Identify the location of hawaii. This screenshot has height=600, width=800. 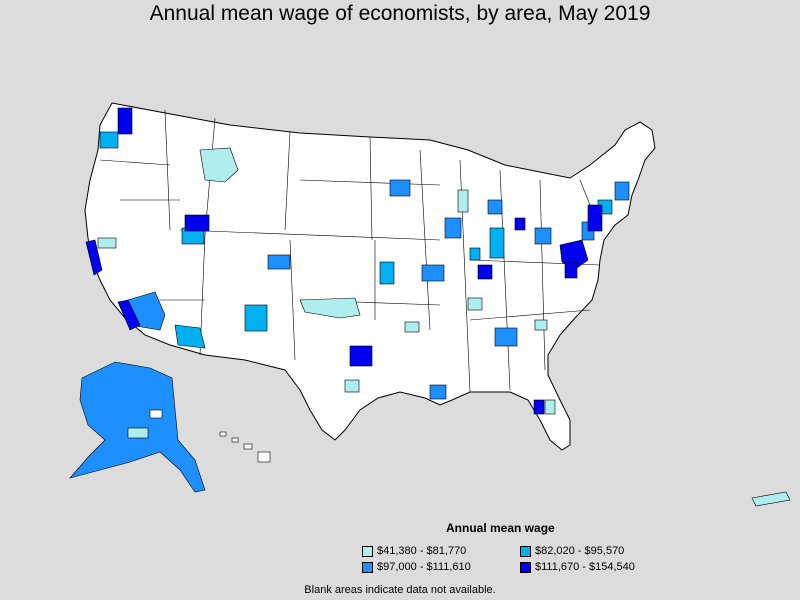
(245, 447).